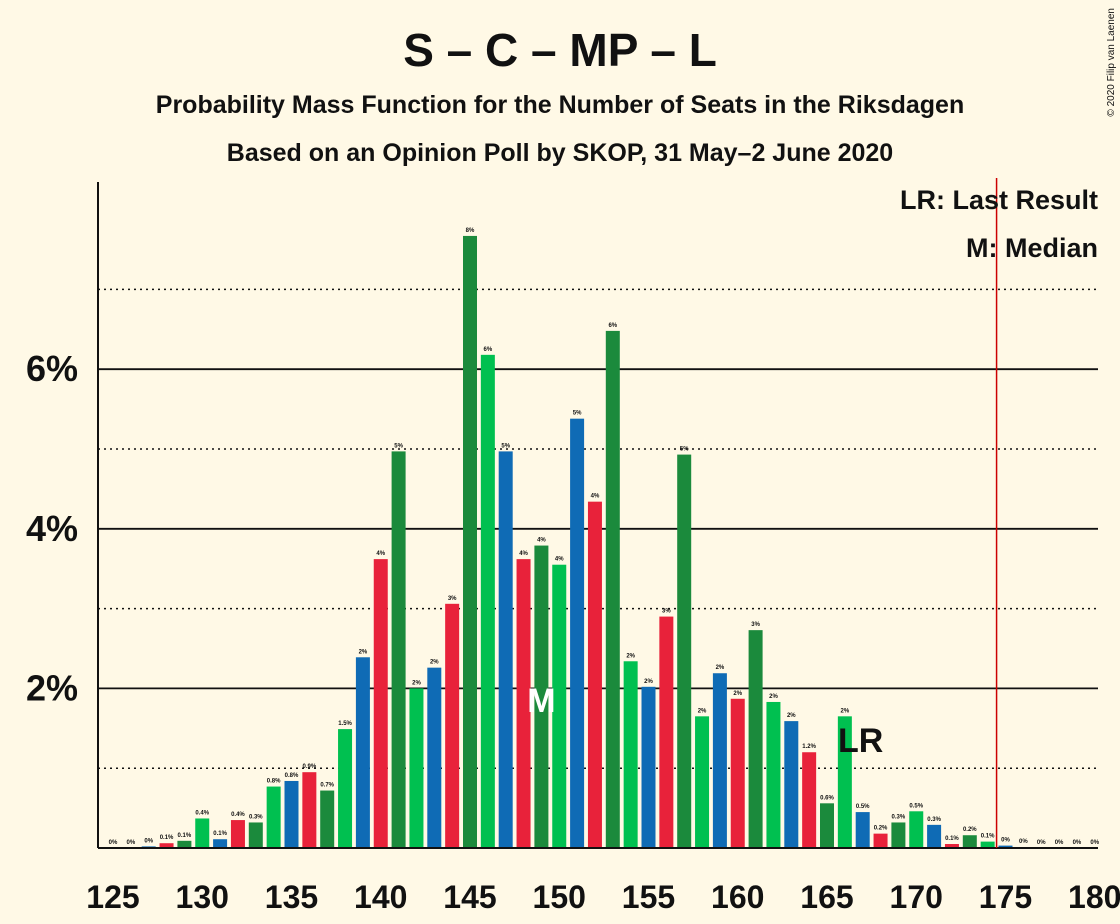  Describe the element at coordinates (999, 200) in the screenshot. I see `legend-last-result: LR: Last Result` at that location.